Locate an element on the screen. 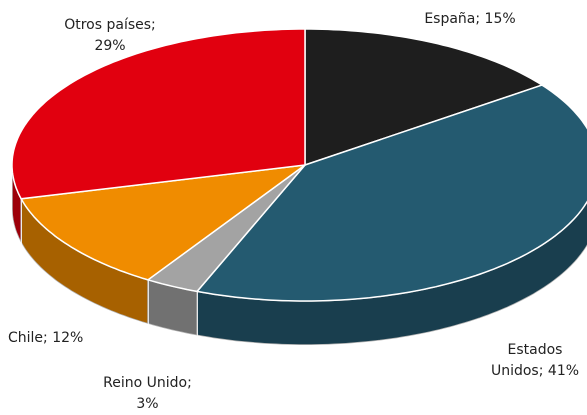 This screenshot has width=587, height=415. slice-label: Otros países; 29% is located at coordinates (110, 36).